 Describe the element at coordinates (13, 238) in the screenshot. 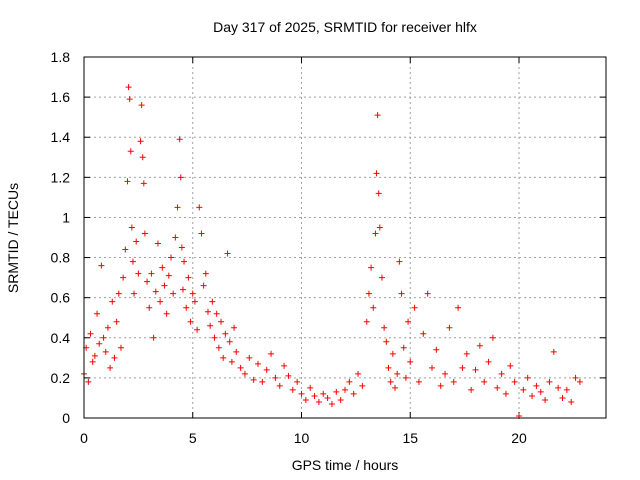

I see `y-axis-label: SRMTID / TECUs` at that location.